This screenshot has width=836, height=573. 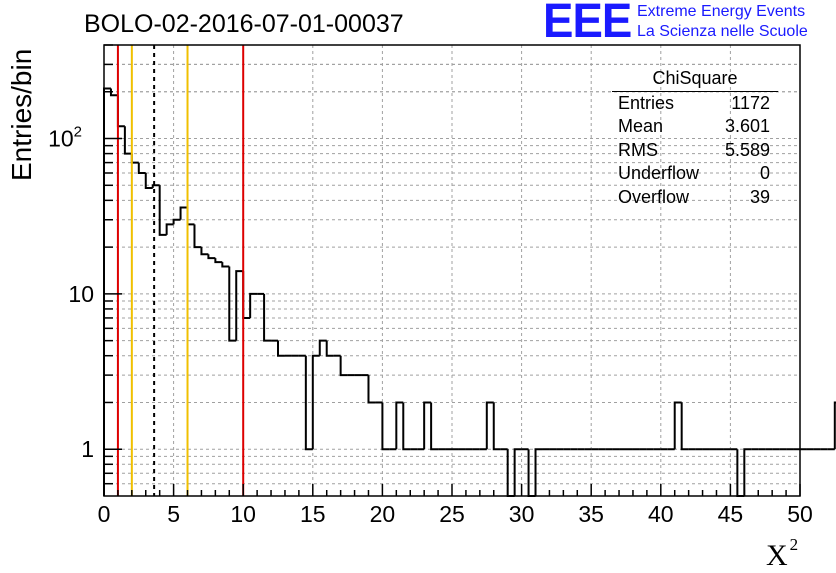 I want to click on x-tick-label: 50, so click(x=800, y=514).